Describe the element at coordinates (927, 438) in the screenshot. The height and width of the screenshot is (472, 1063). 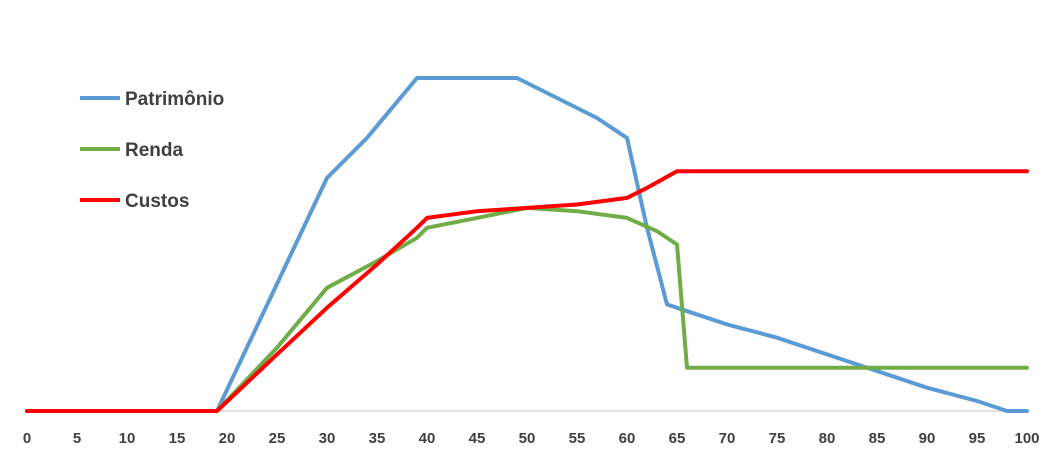
I see `x-tick-label: 90` at that location.